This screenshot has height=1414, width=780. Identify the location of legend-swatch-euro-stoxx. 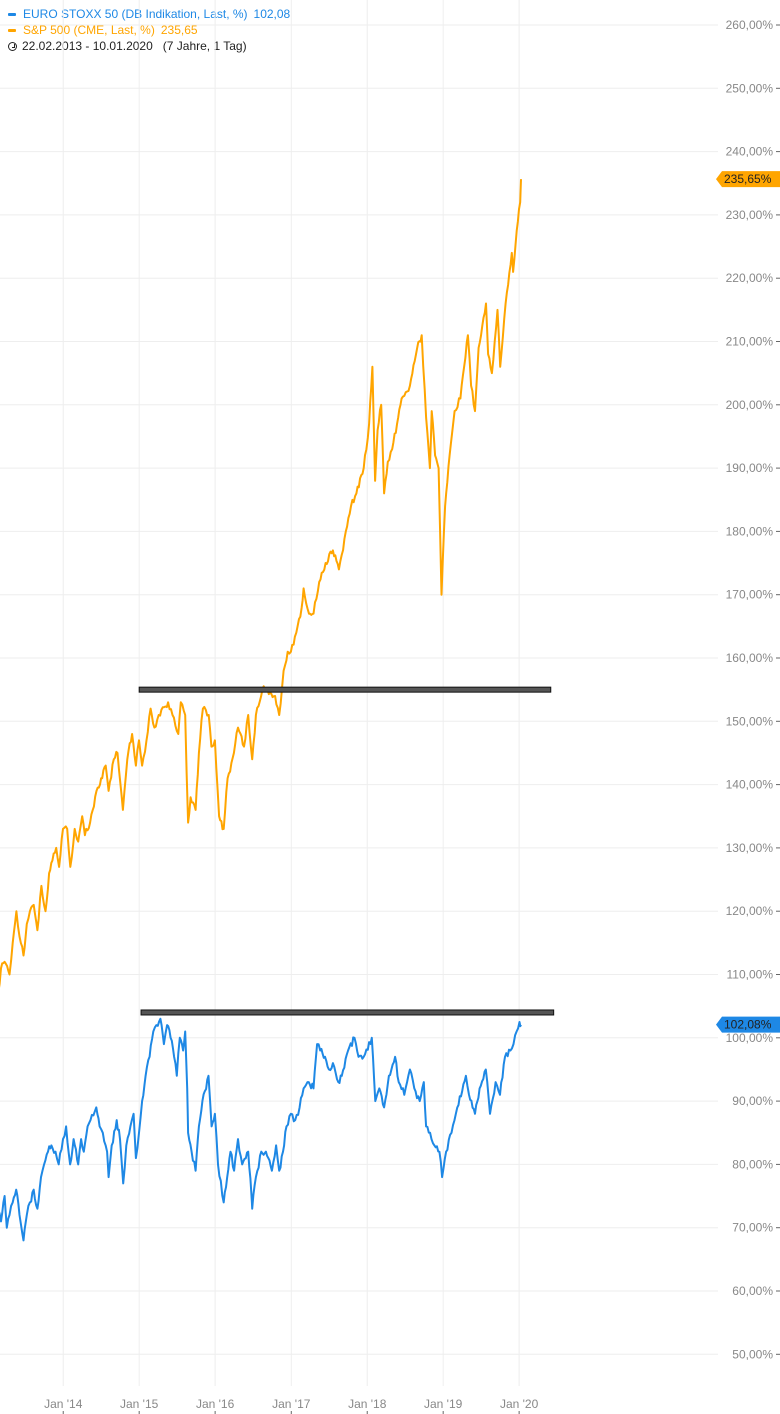
(12, 14).